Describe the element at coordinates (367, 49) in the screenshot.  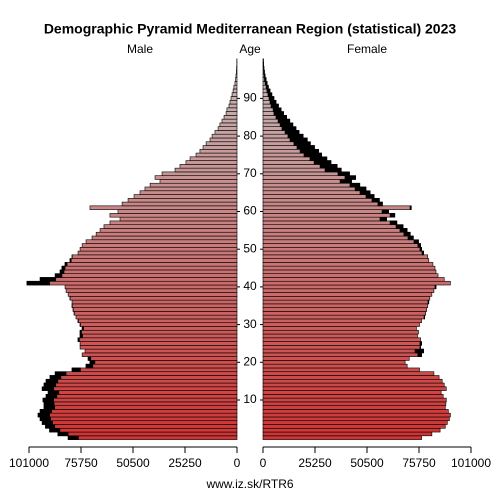
I see `legend-female: Female` at that location.